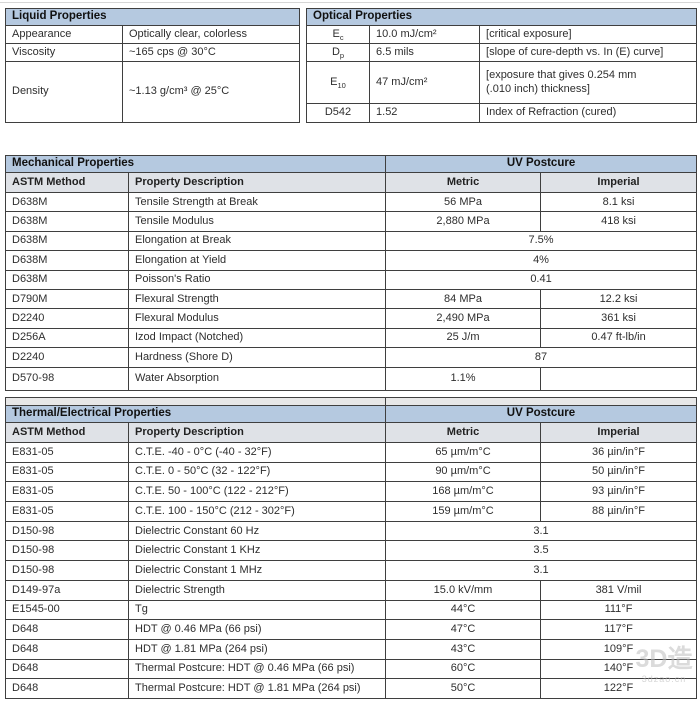 This screenshot has width=700, height=703. I want to click on cell-imperial-value: 50 µin/in°F, so click(618, 472).